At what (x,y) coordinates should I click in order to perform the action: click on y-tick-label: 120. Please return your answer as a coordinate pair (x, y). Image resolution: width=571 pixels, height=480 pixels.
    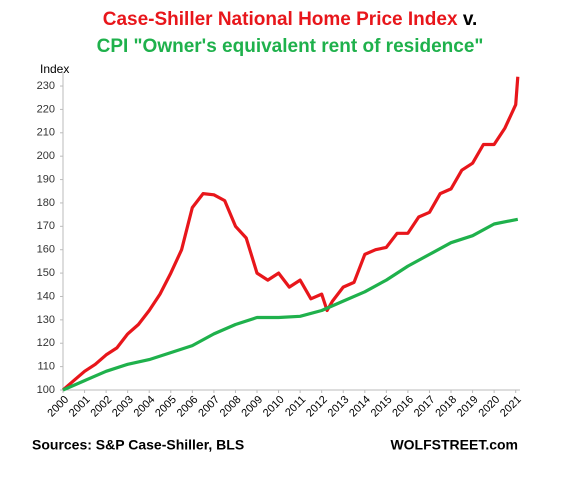
    Looking at the image, I should click on (46, 343).